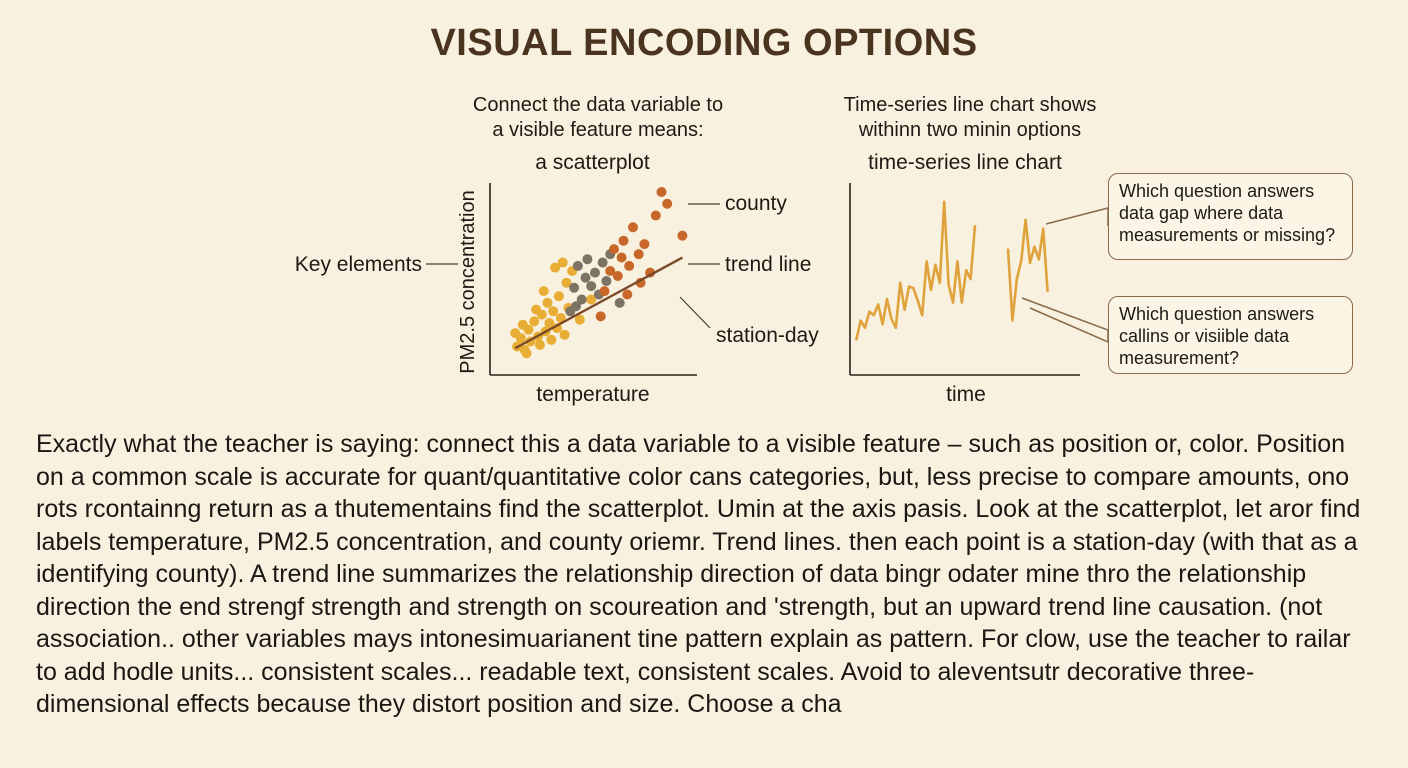  What do you see at coordinates (970, 105) in the screenshot?
I see `line-caption-line-1: Time-series line chart shows` at bounding box center [970, 105].